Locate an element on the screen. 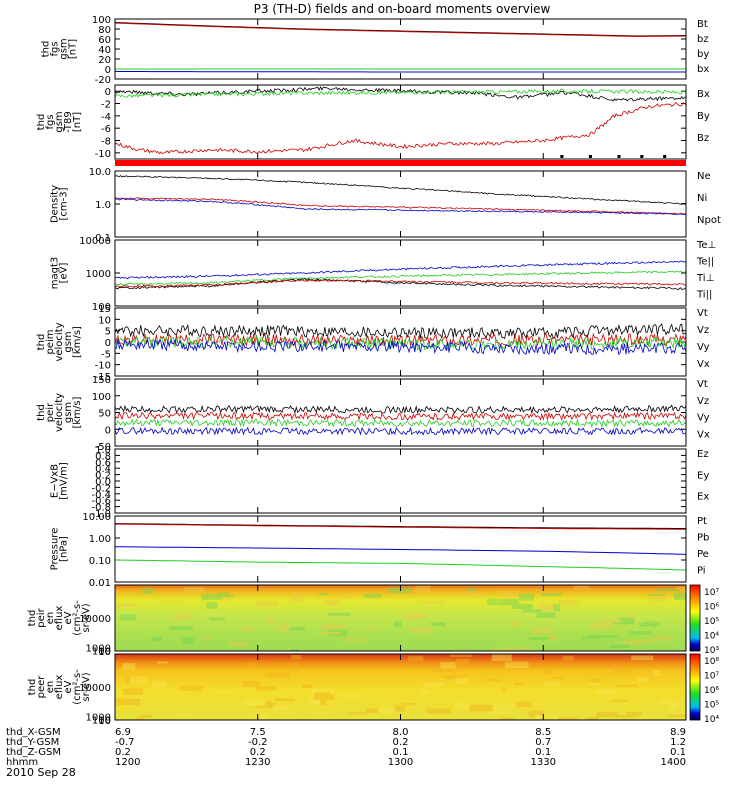 The width and height of the screenshot is (750, 800). ytick-label: -1.0 is located at coordinates (101, 514).